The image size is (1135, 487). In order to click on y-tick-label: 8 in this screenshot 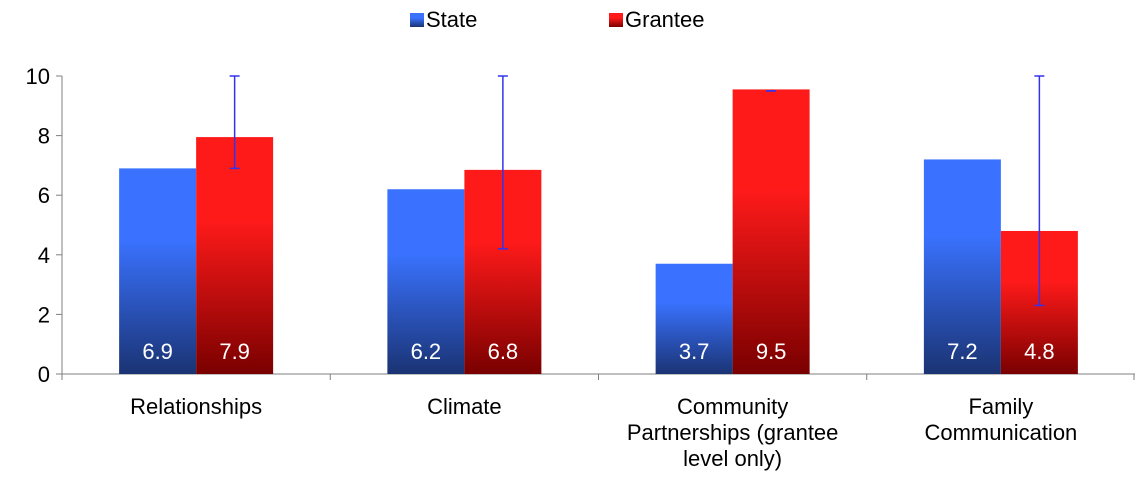, I will do `click(44, 136)`.